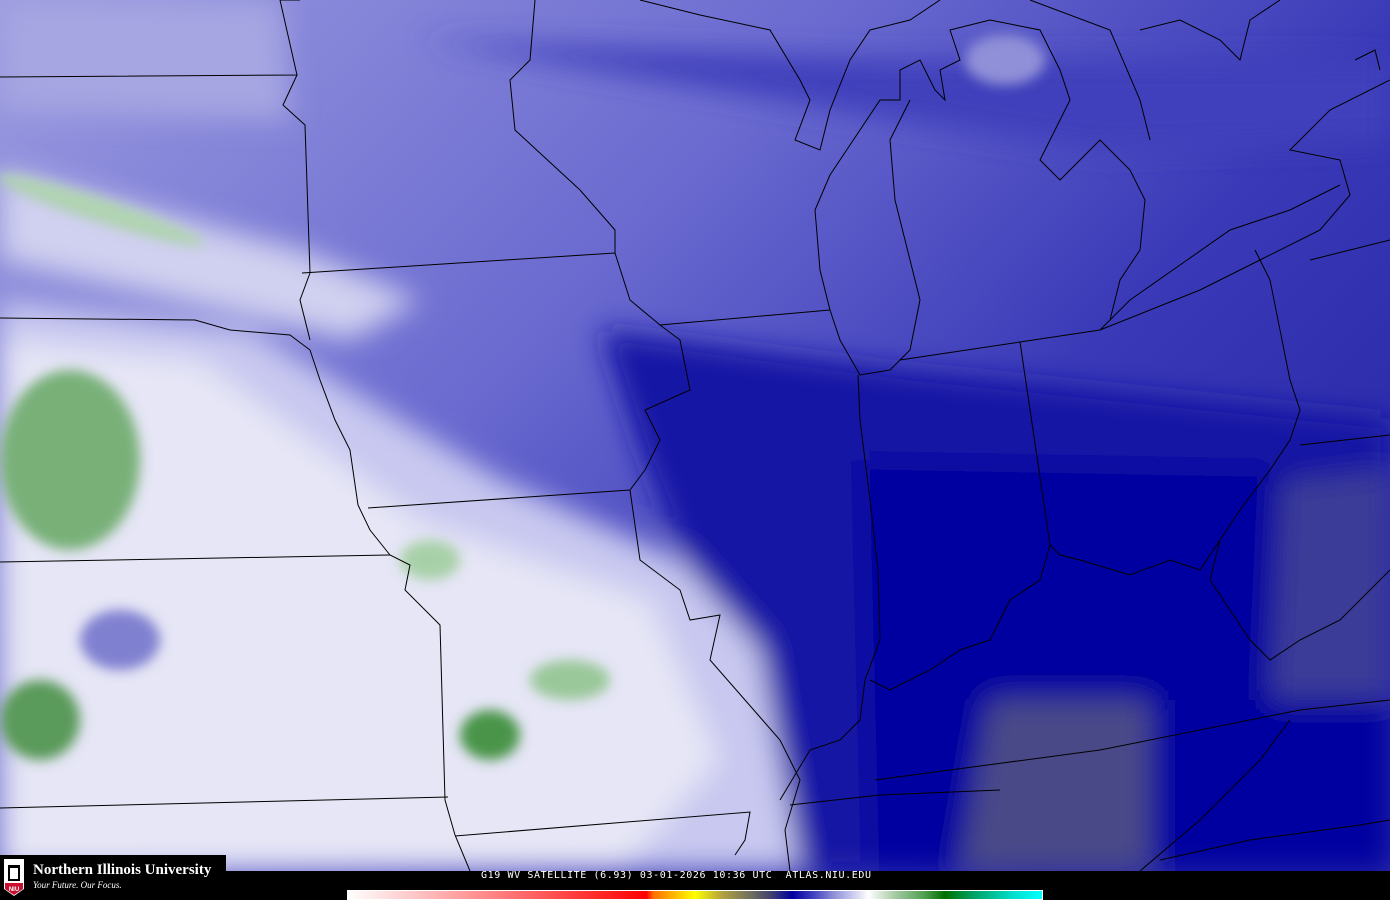 The image size is (1390, 900). I want to click on svg-text: NIU, so click(14, 890).